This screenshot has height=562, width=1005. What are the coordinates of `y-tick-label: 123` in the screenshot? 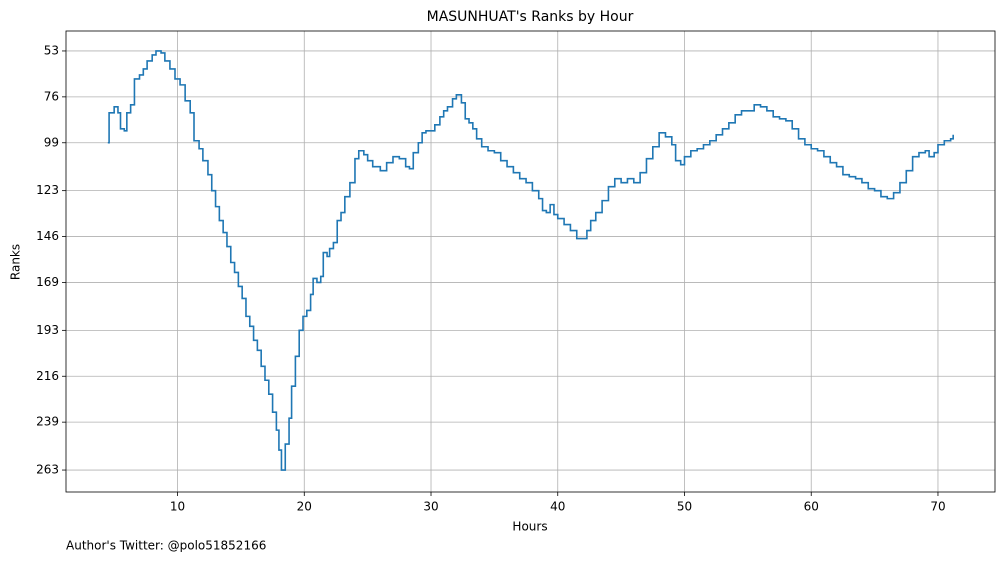 It's located at (47, 190).